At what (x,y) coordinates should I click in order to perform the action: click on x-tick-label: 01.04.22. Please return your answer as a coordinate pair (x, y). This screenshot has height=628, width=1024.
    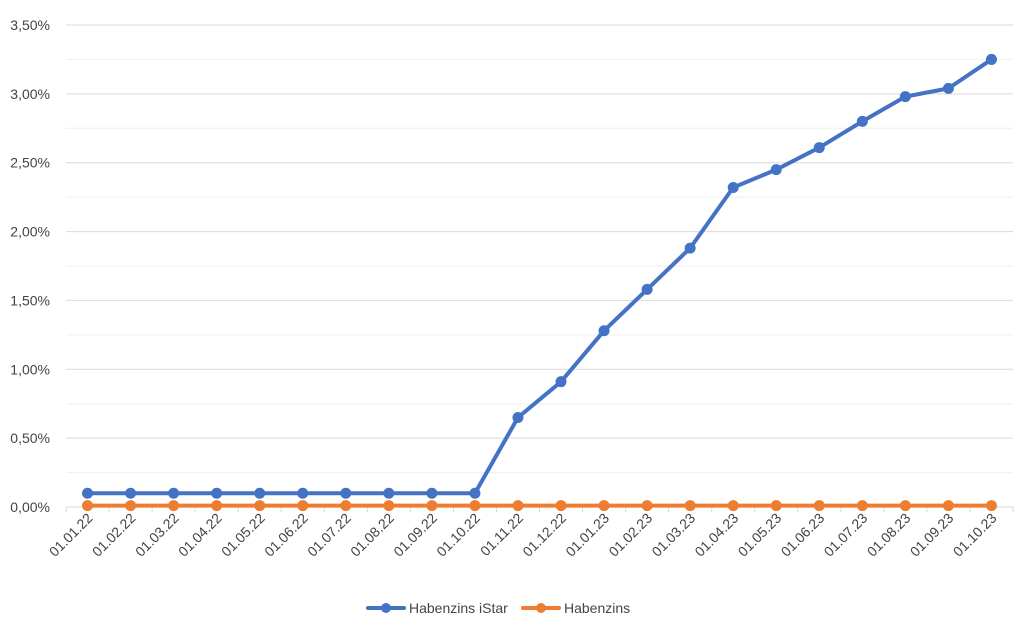
    Looking at the image, I should click on (200, 535).